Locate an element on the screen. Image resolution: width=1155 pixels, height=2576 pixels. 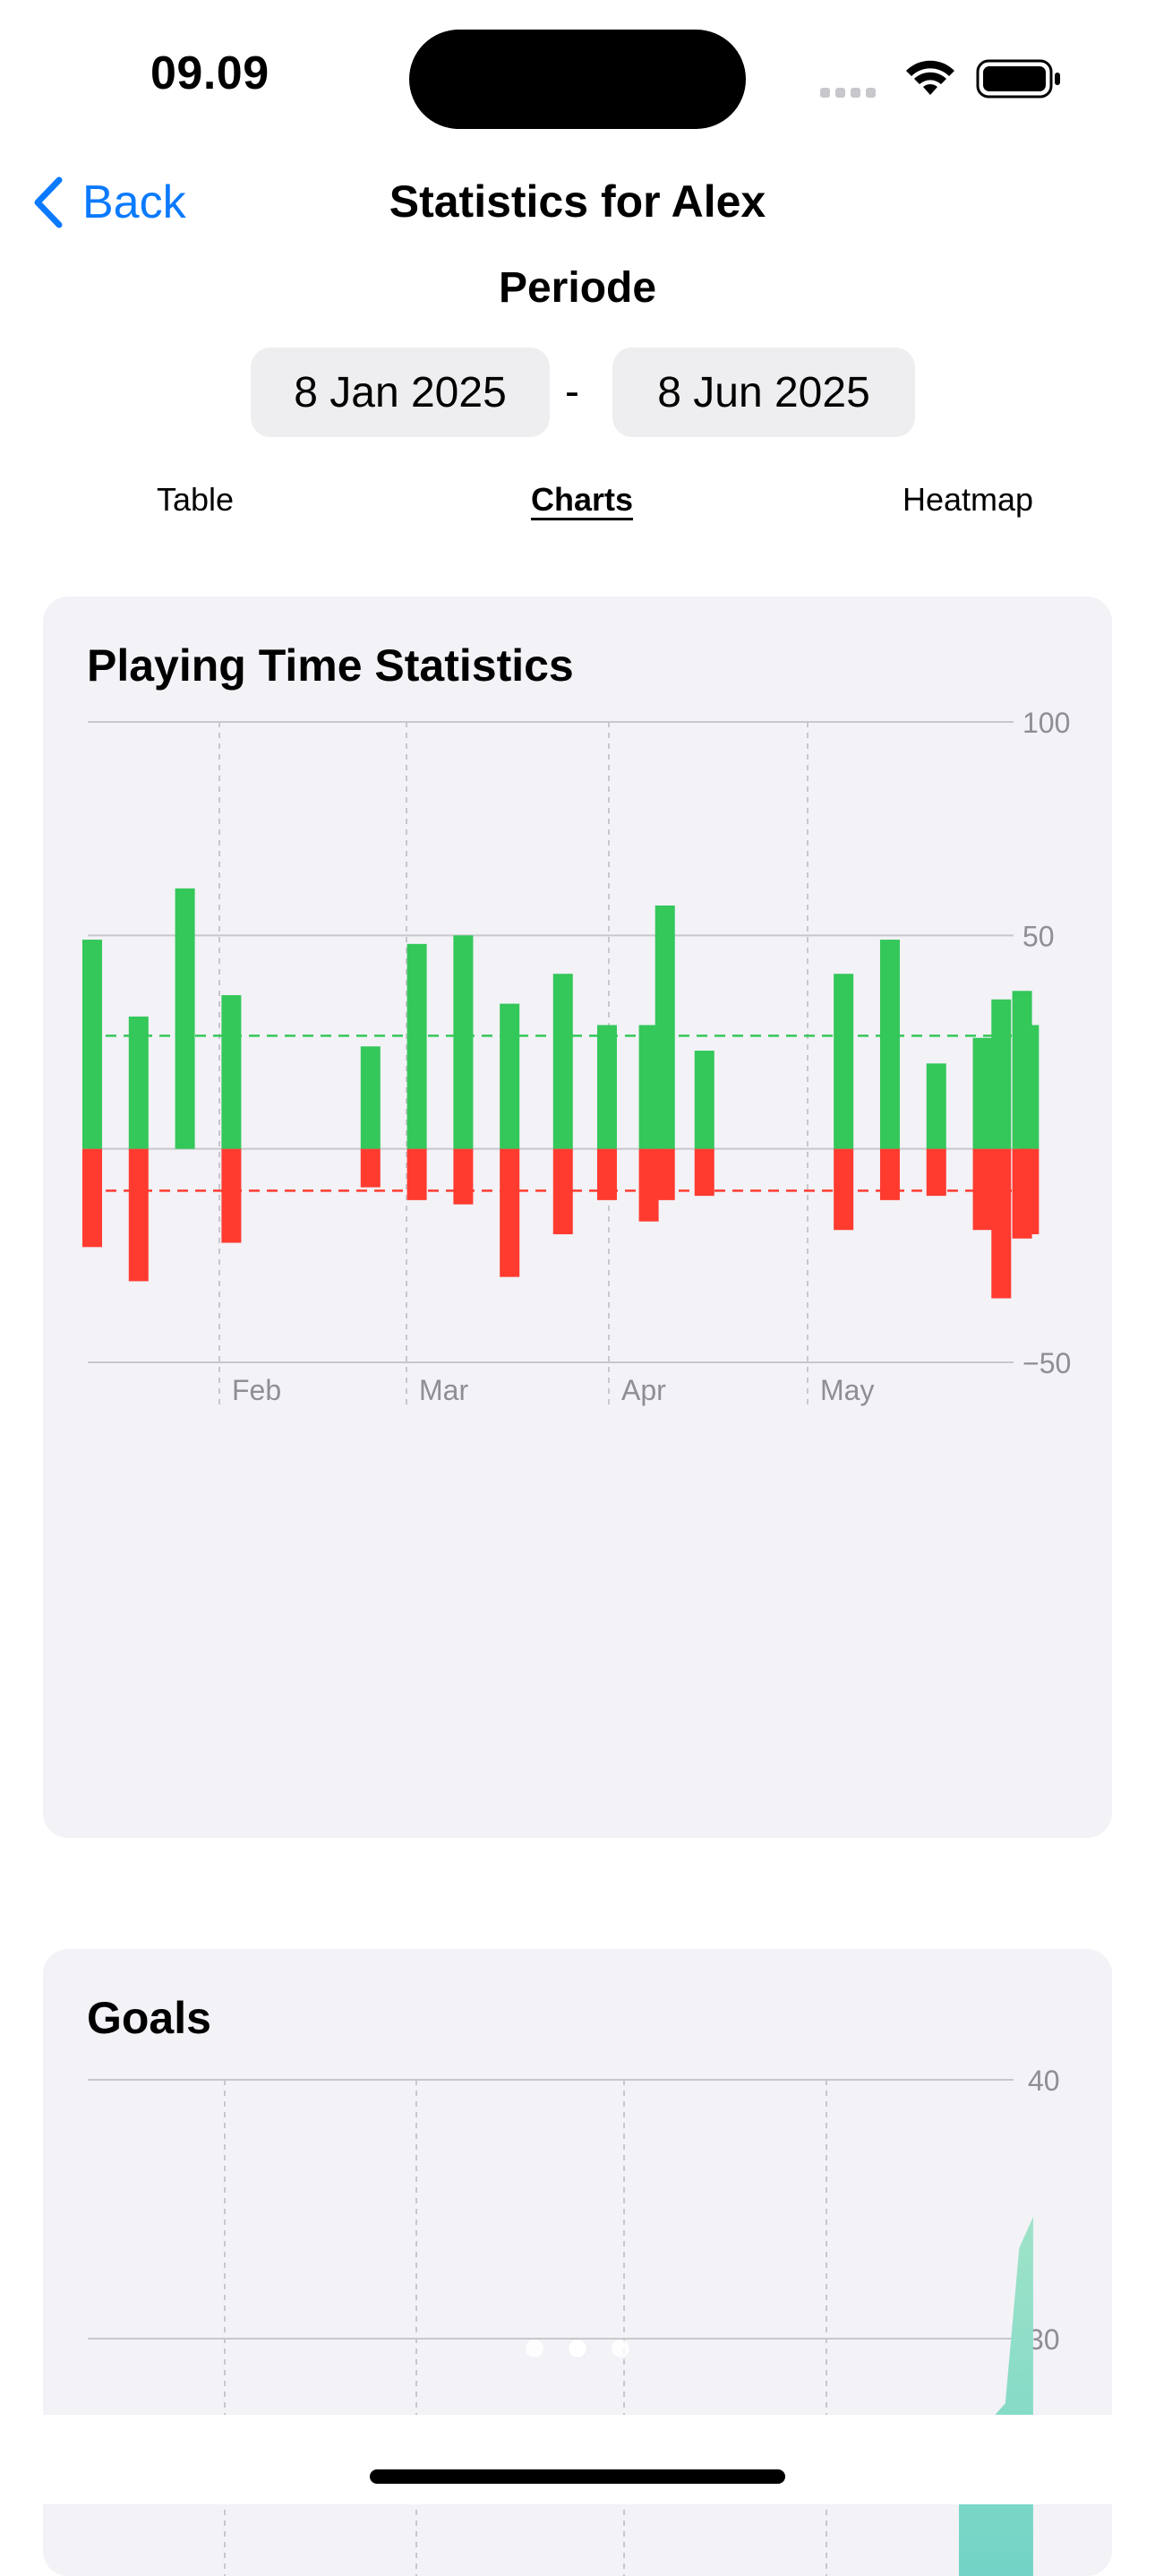
y-tick-label: 100 is located at coordinates (1046, 723).